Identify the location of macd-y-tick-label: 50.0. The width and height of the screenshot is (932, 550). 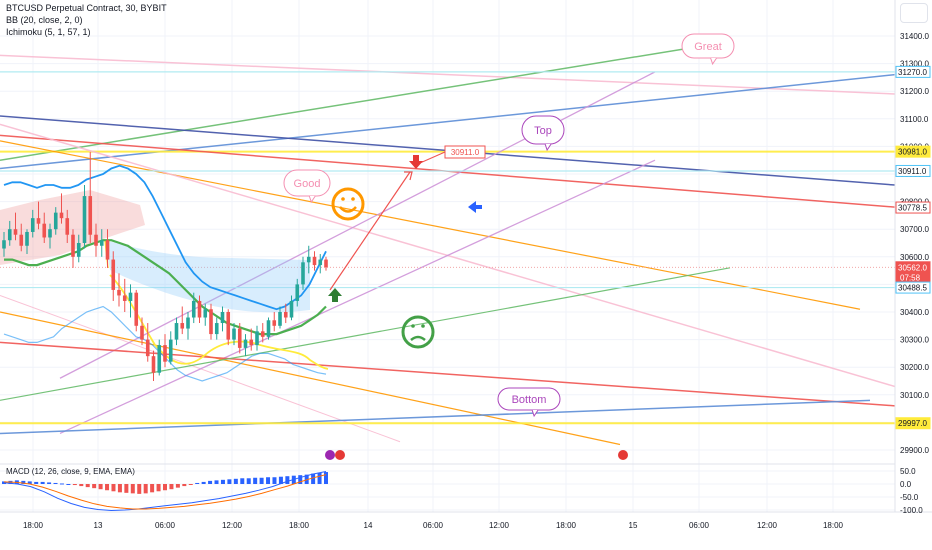
(908, 471).